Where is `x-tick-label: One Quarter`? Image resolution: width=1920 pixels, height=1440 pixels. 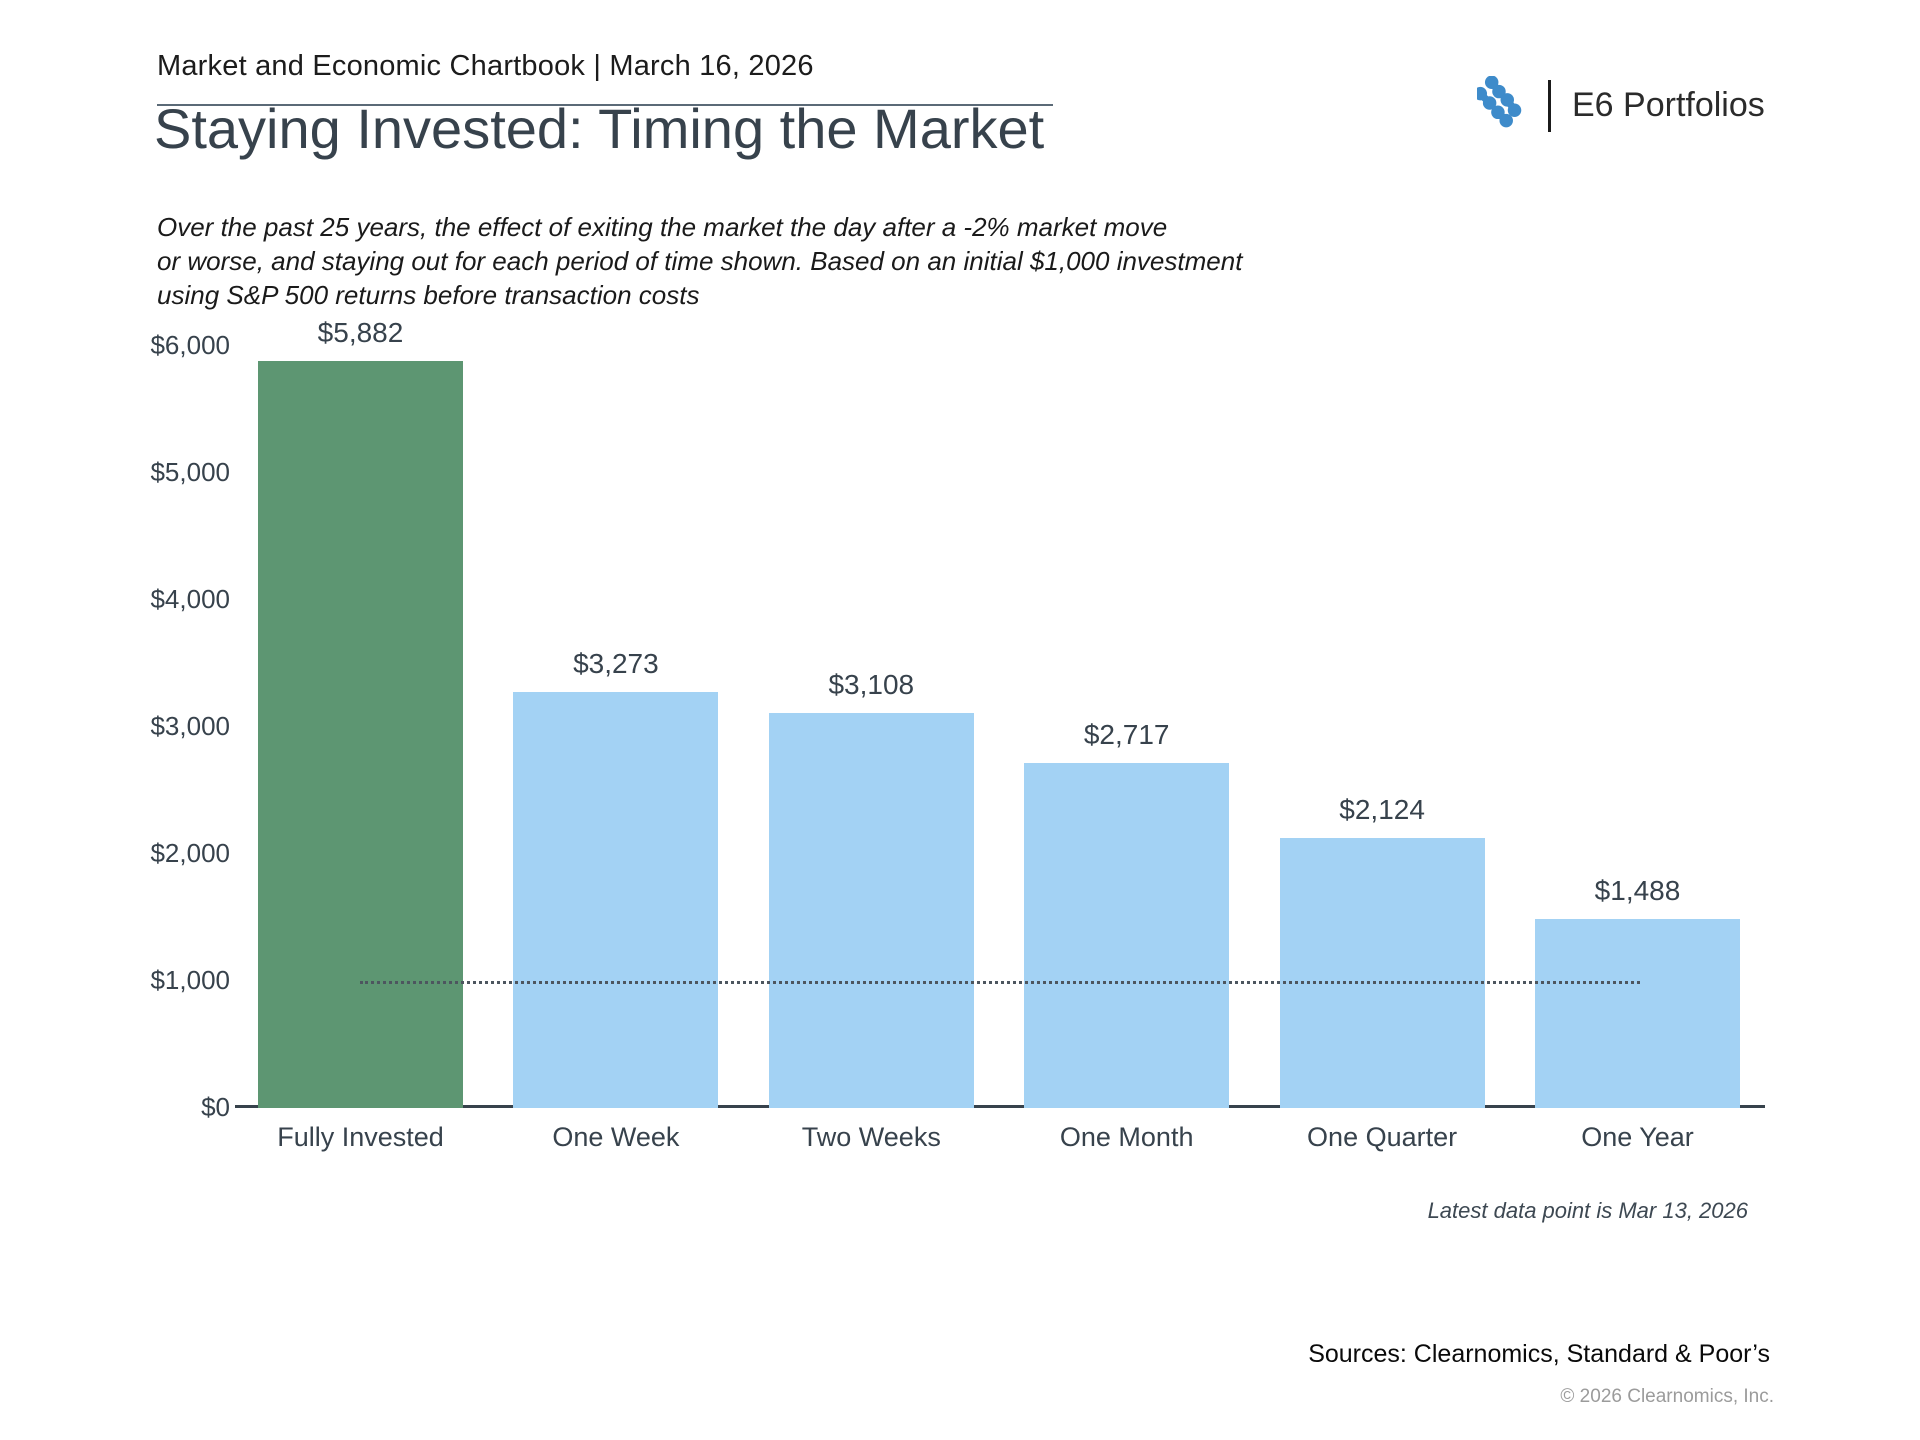 x-tick-label: One Quarter is located at coordinates (1382, 1137).